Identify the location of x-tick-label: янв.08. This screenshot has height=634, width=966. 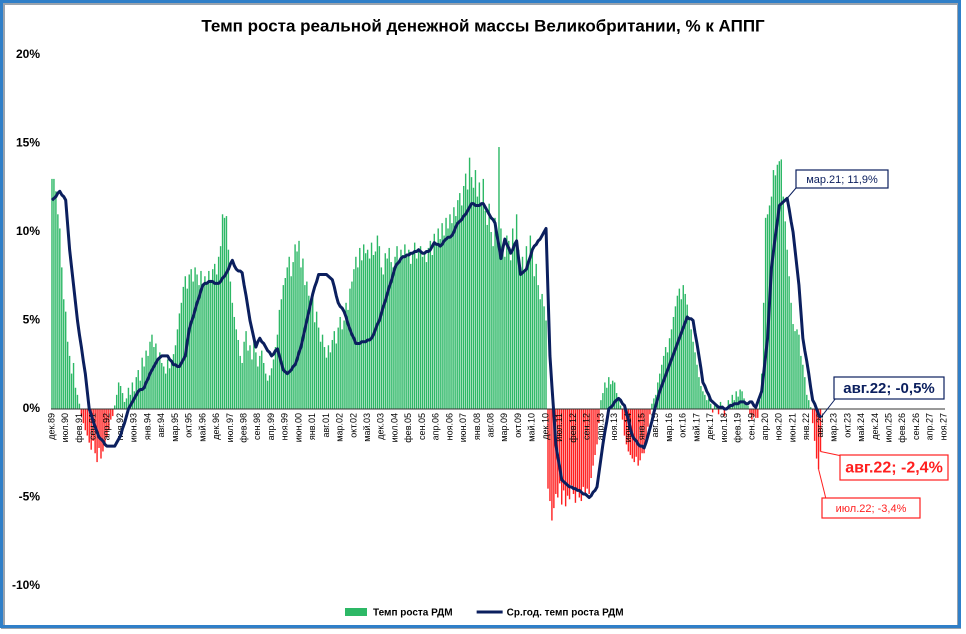
(477, 426).